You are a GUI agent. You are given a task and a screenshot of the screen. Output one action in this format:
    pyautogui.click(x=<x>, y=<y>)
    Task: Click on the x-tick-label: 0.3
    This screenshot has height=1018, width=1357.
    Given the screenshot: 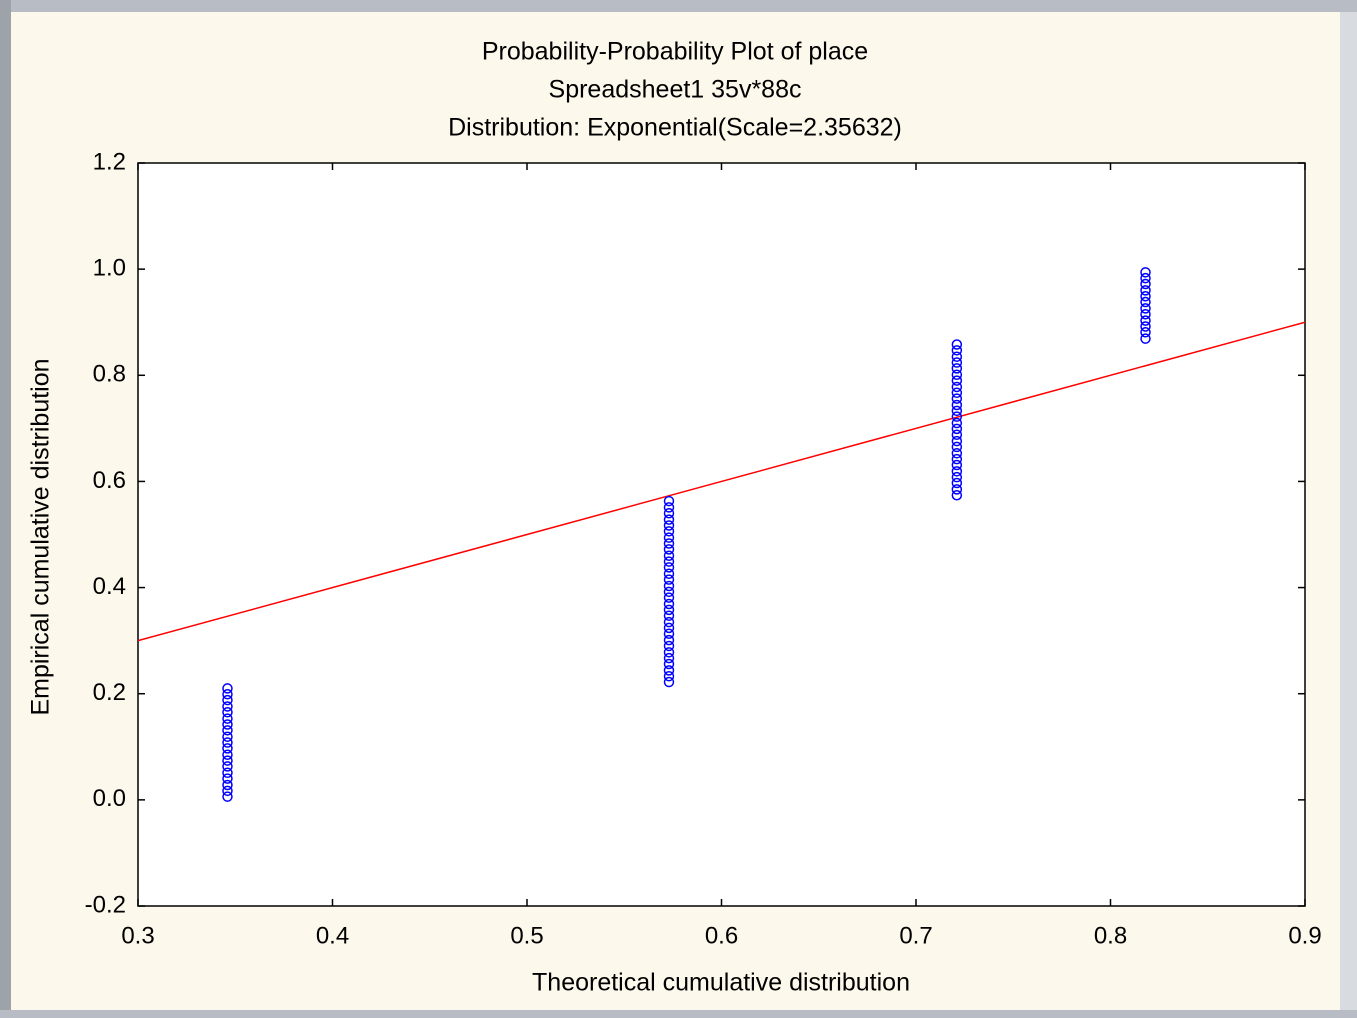 What is the action you would take?
    pyautogui.click(x=137, y=935)
    